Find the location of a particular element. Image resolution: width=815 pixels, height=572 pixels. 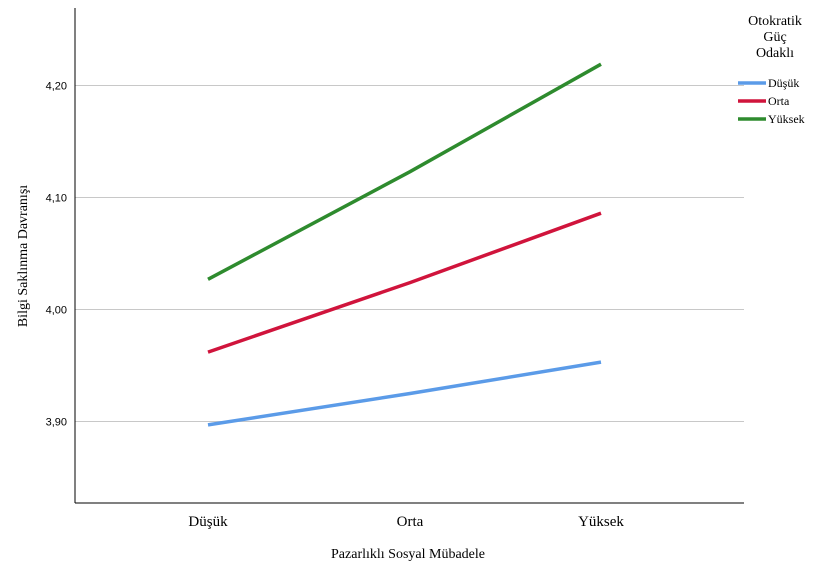

legend-label: Orta is located at coordinates (779, 101).